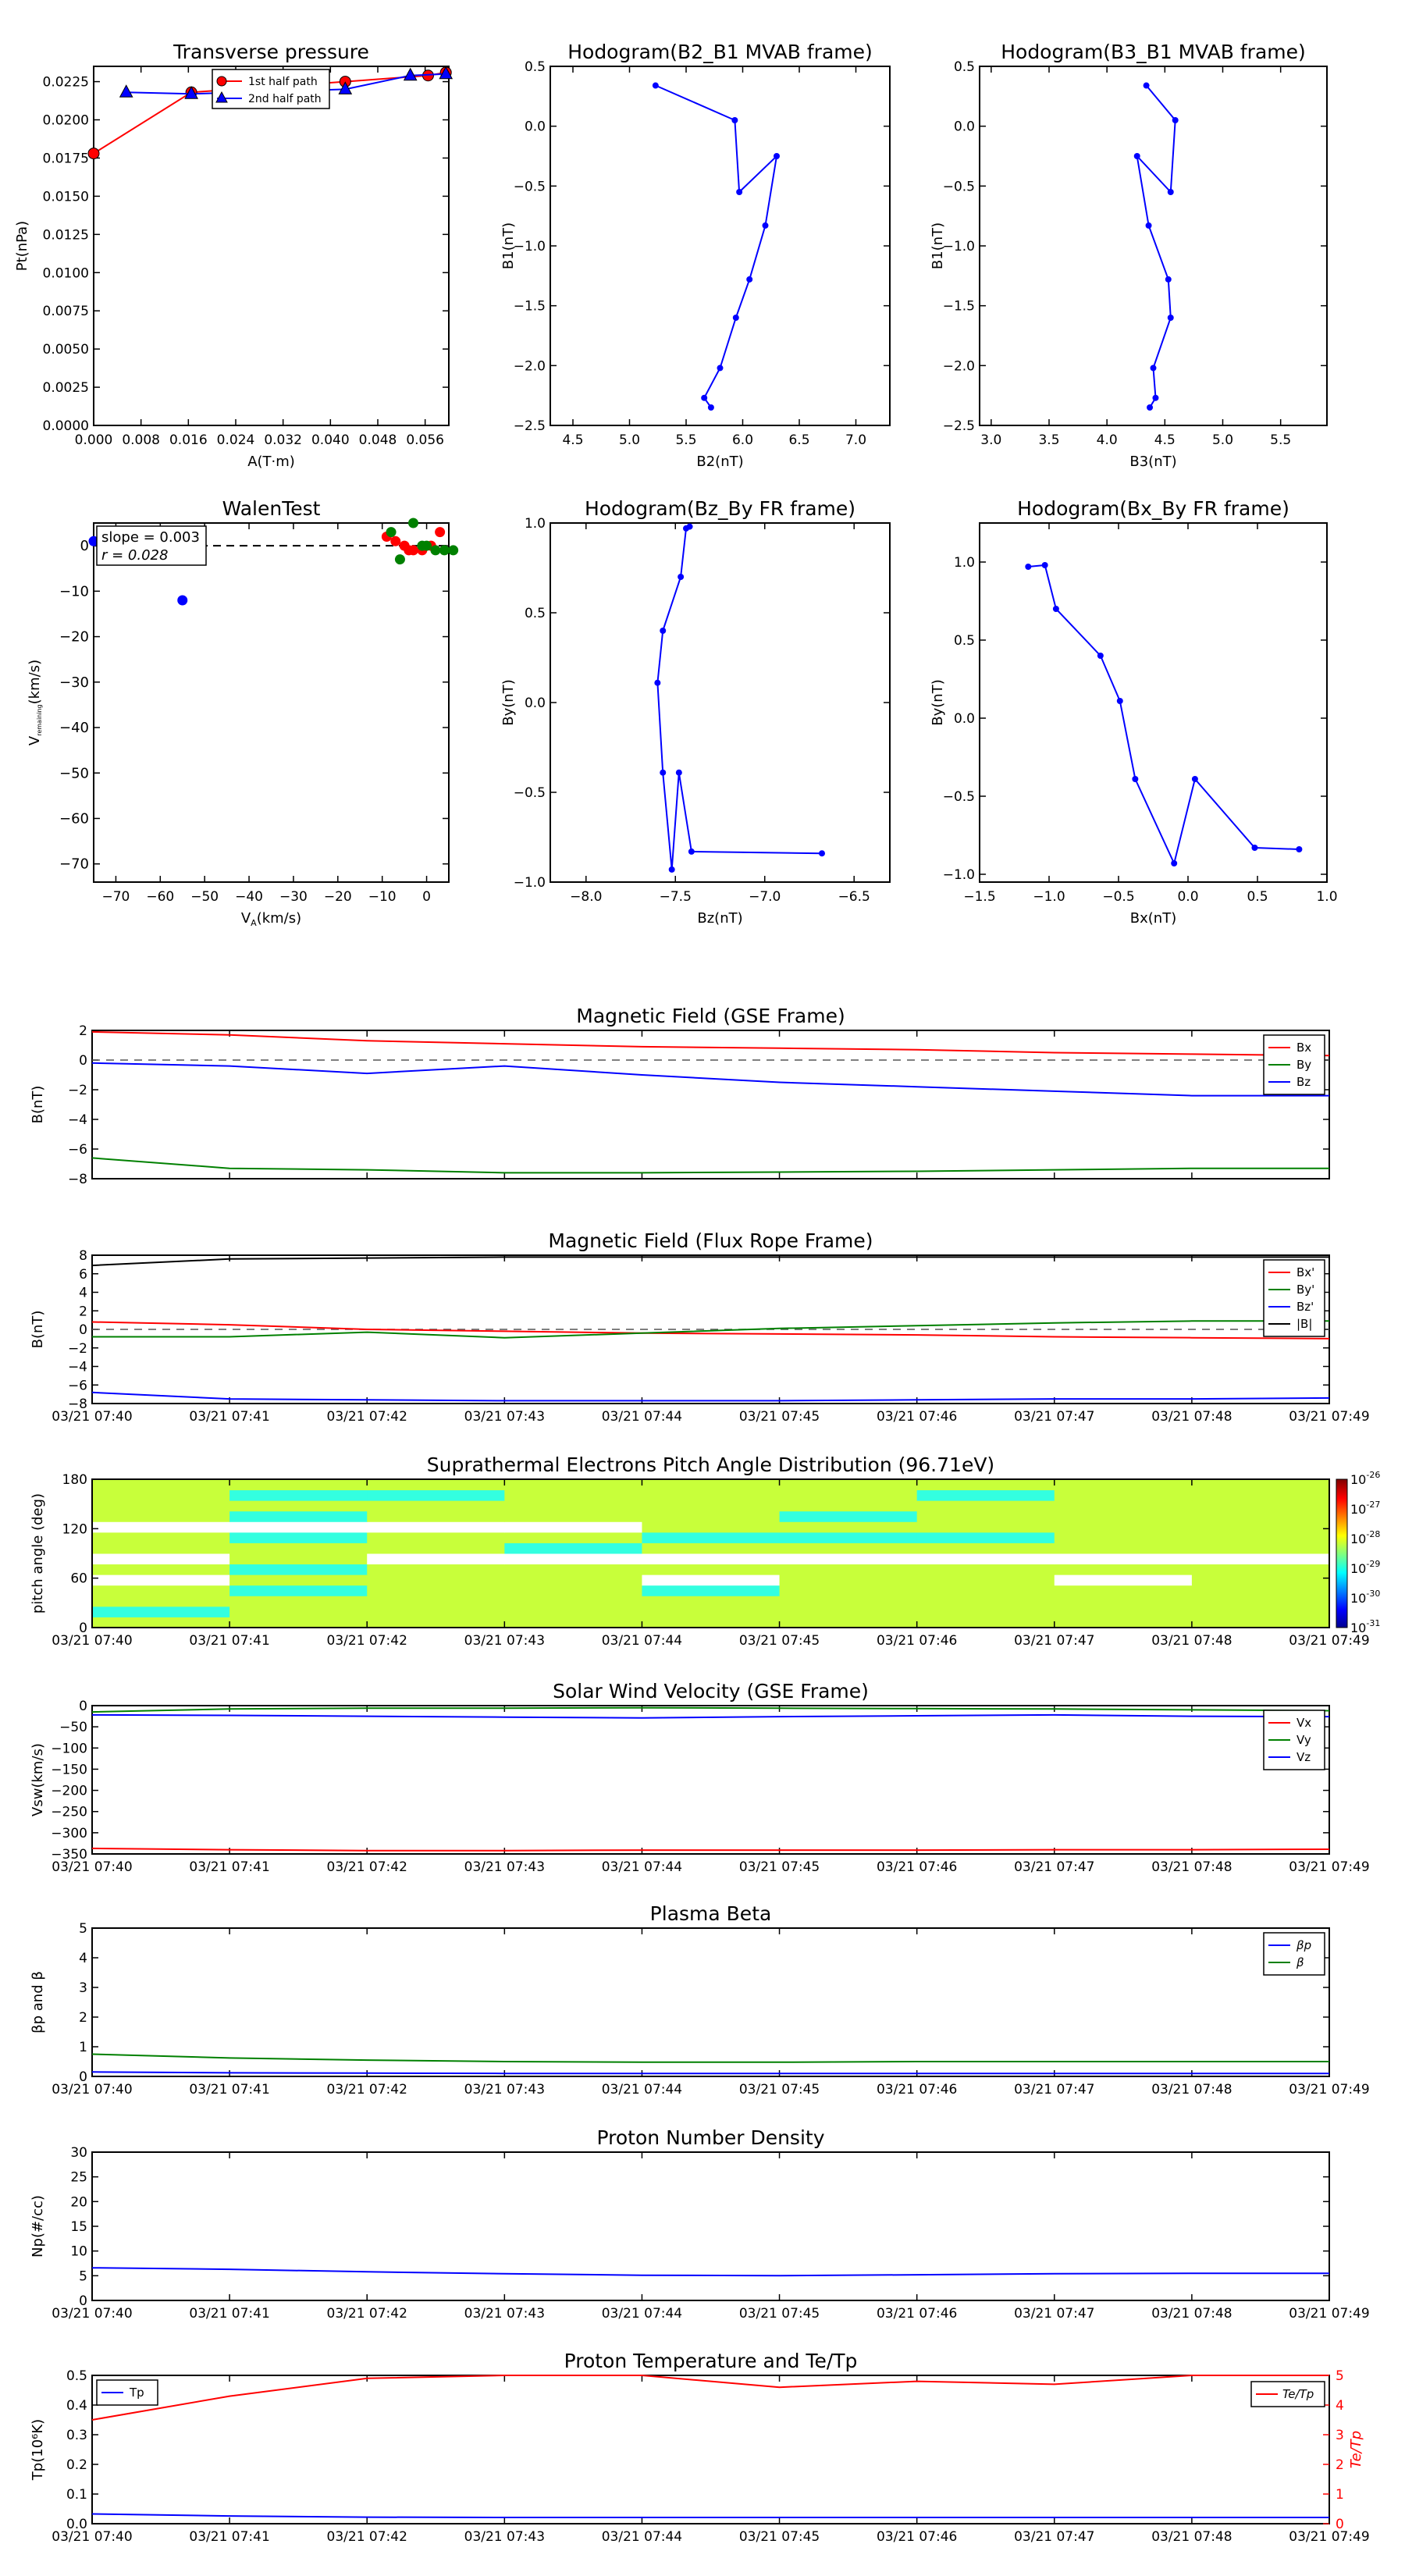 The width and height of the screenshot is (1405, 2576). What do you see at coordinates (938, 702) in the screenshot?
I see `y-axis-label: By(nT)` at bounding box center [938, 702].